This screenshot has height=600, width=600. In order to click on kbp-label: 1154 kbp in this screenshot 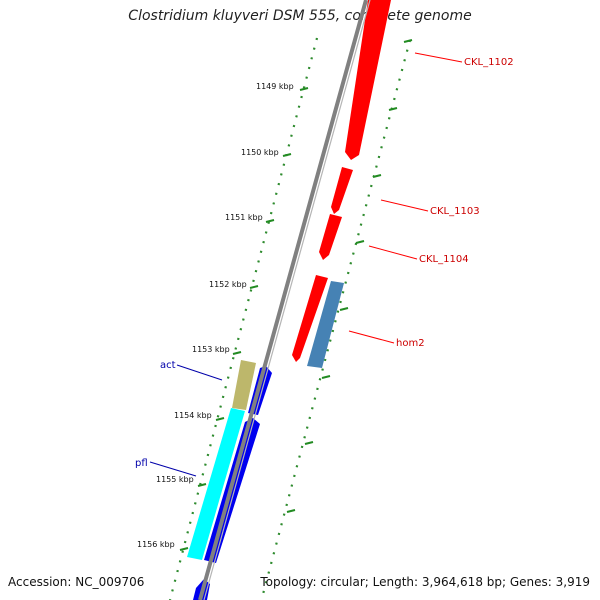, I will do `click(193, 415)`.